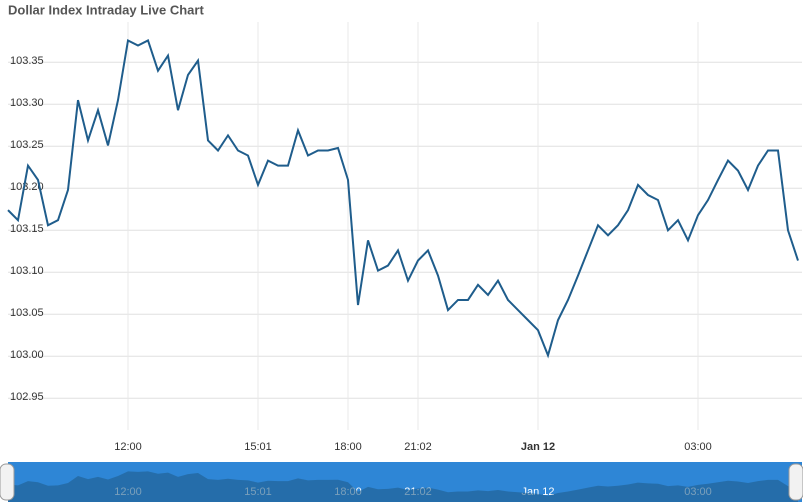 This screenshot has height=502, width=803. I want to click on navigator-area, so click(403, 486).